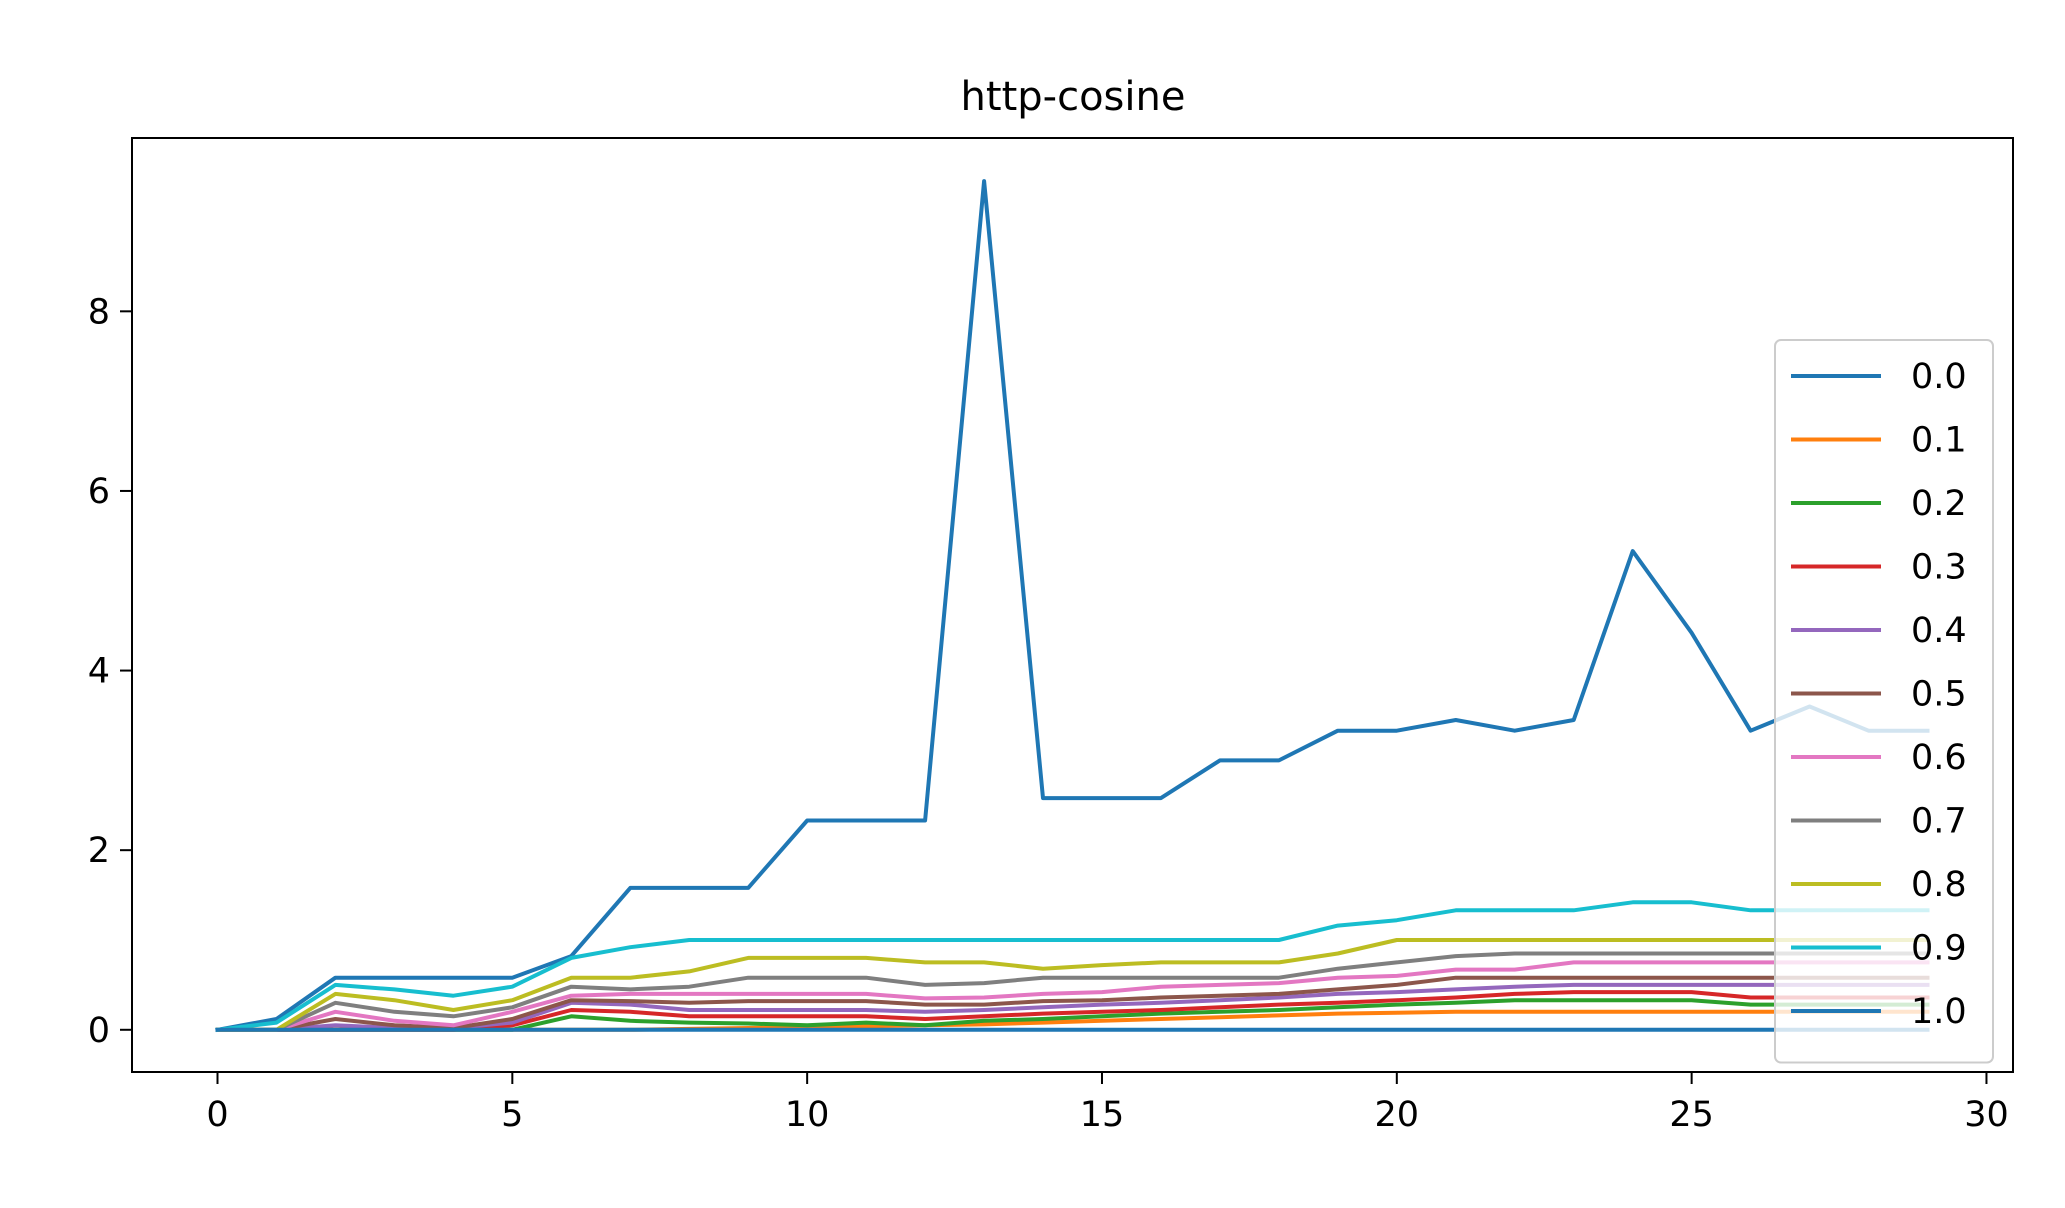 Image resolution: width=2065 pixels, height=1208 pixels. What do you see at coordinates (807, 1115) in the screenshot?
I see `x-tick-label: 10` at bounding box center [807, 1115].